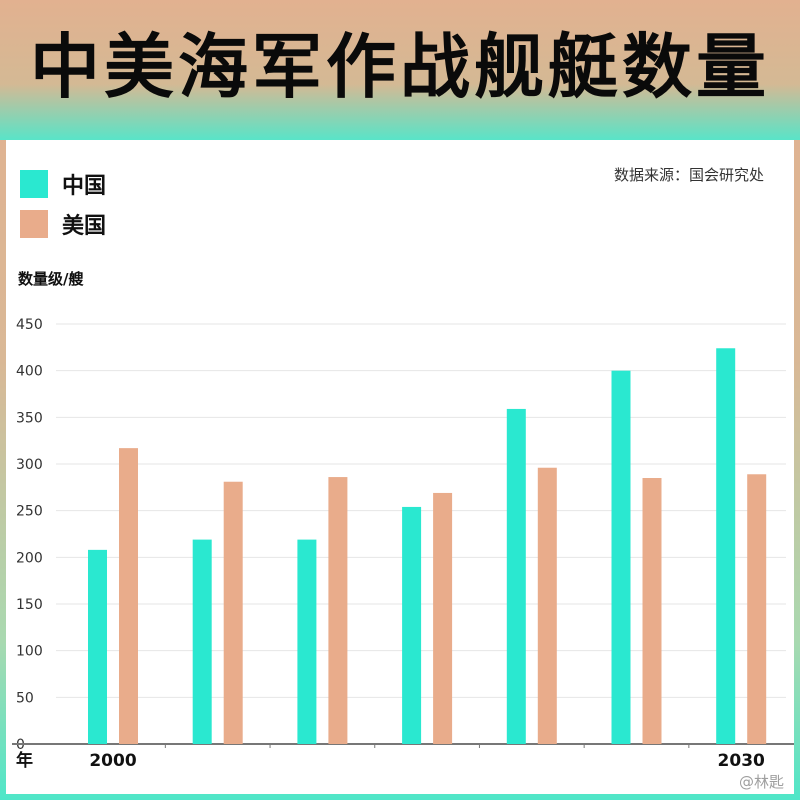 The height and width of the screenshot is (800, 800). What do you see at coordinates (741, 761) in the screenshot?
I see `x-tick-label: 2030` at bounding box center [741, 761].